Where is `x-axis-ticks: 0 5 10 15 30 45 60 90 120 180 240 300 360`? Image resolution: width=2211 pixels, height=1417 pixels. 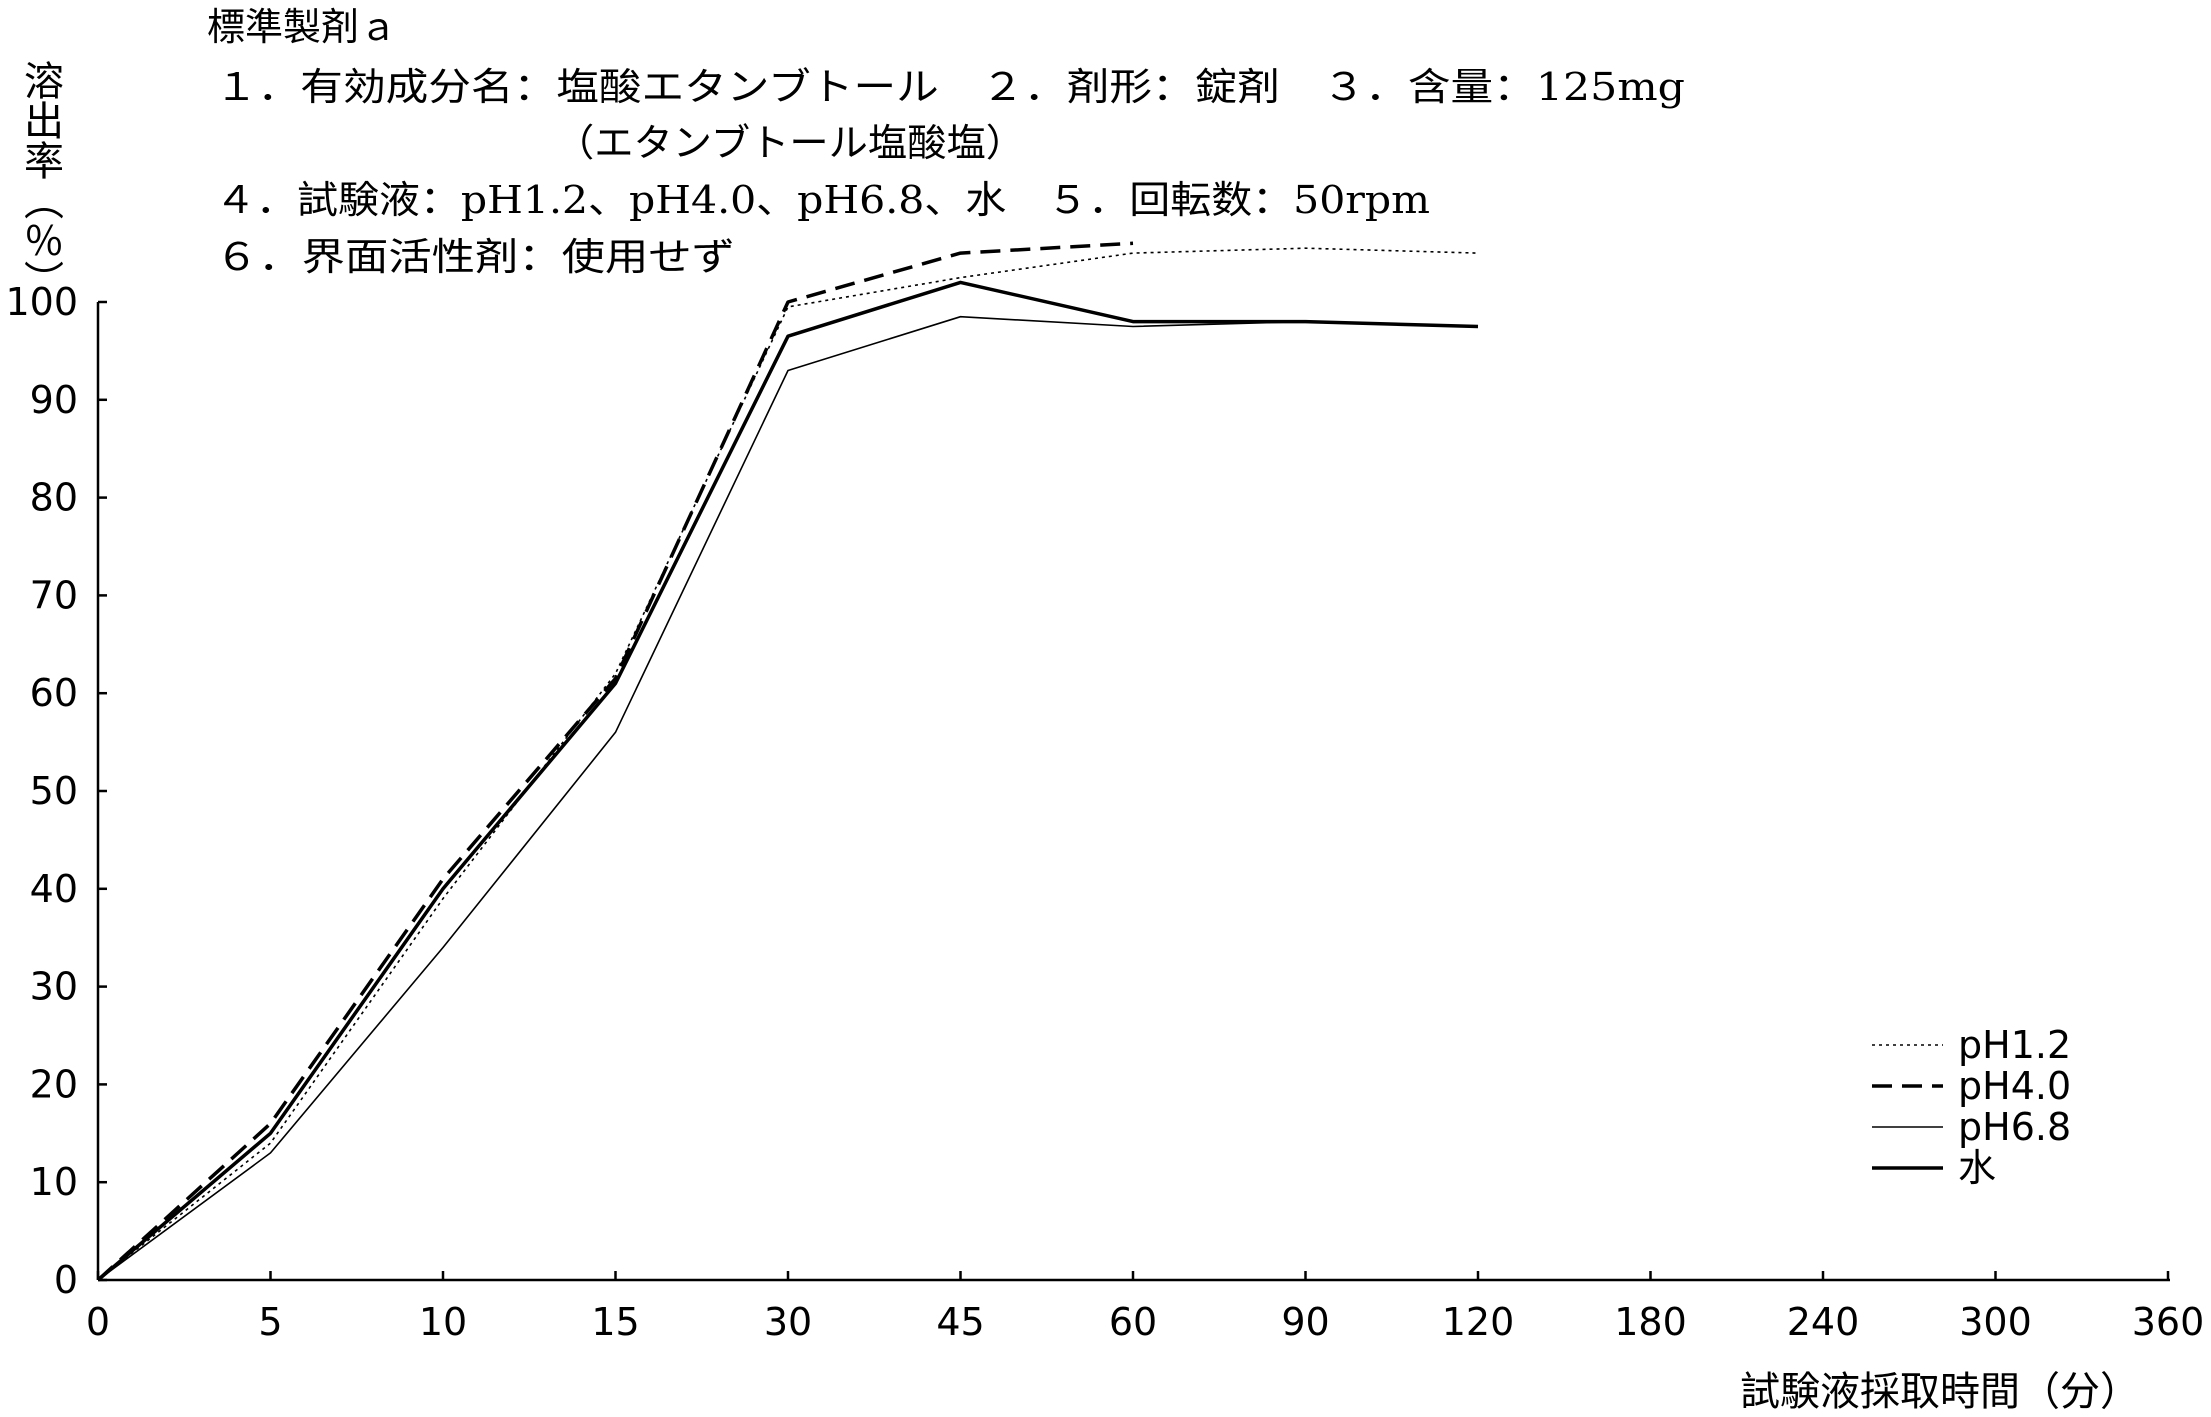
x-axis-ticks: 0 5 10 15 30 45 60 90 120 180 240 300 360 is located at coordinates (1145, 1307).